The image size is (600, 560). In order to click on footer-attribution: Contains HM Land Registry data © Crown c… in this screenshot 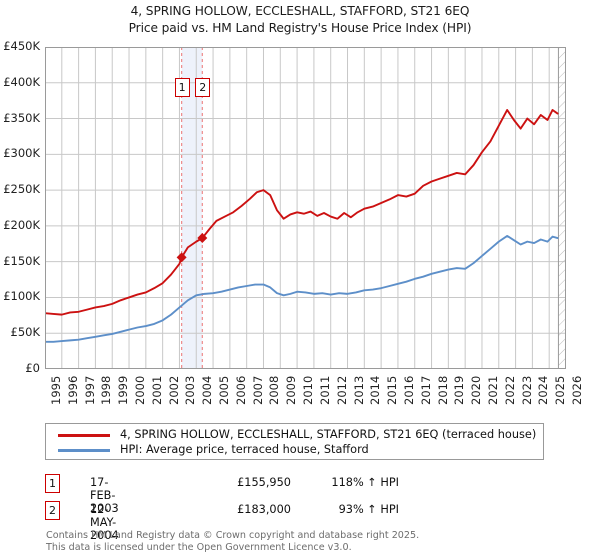, I will do `click(306, 541)`.